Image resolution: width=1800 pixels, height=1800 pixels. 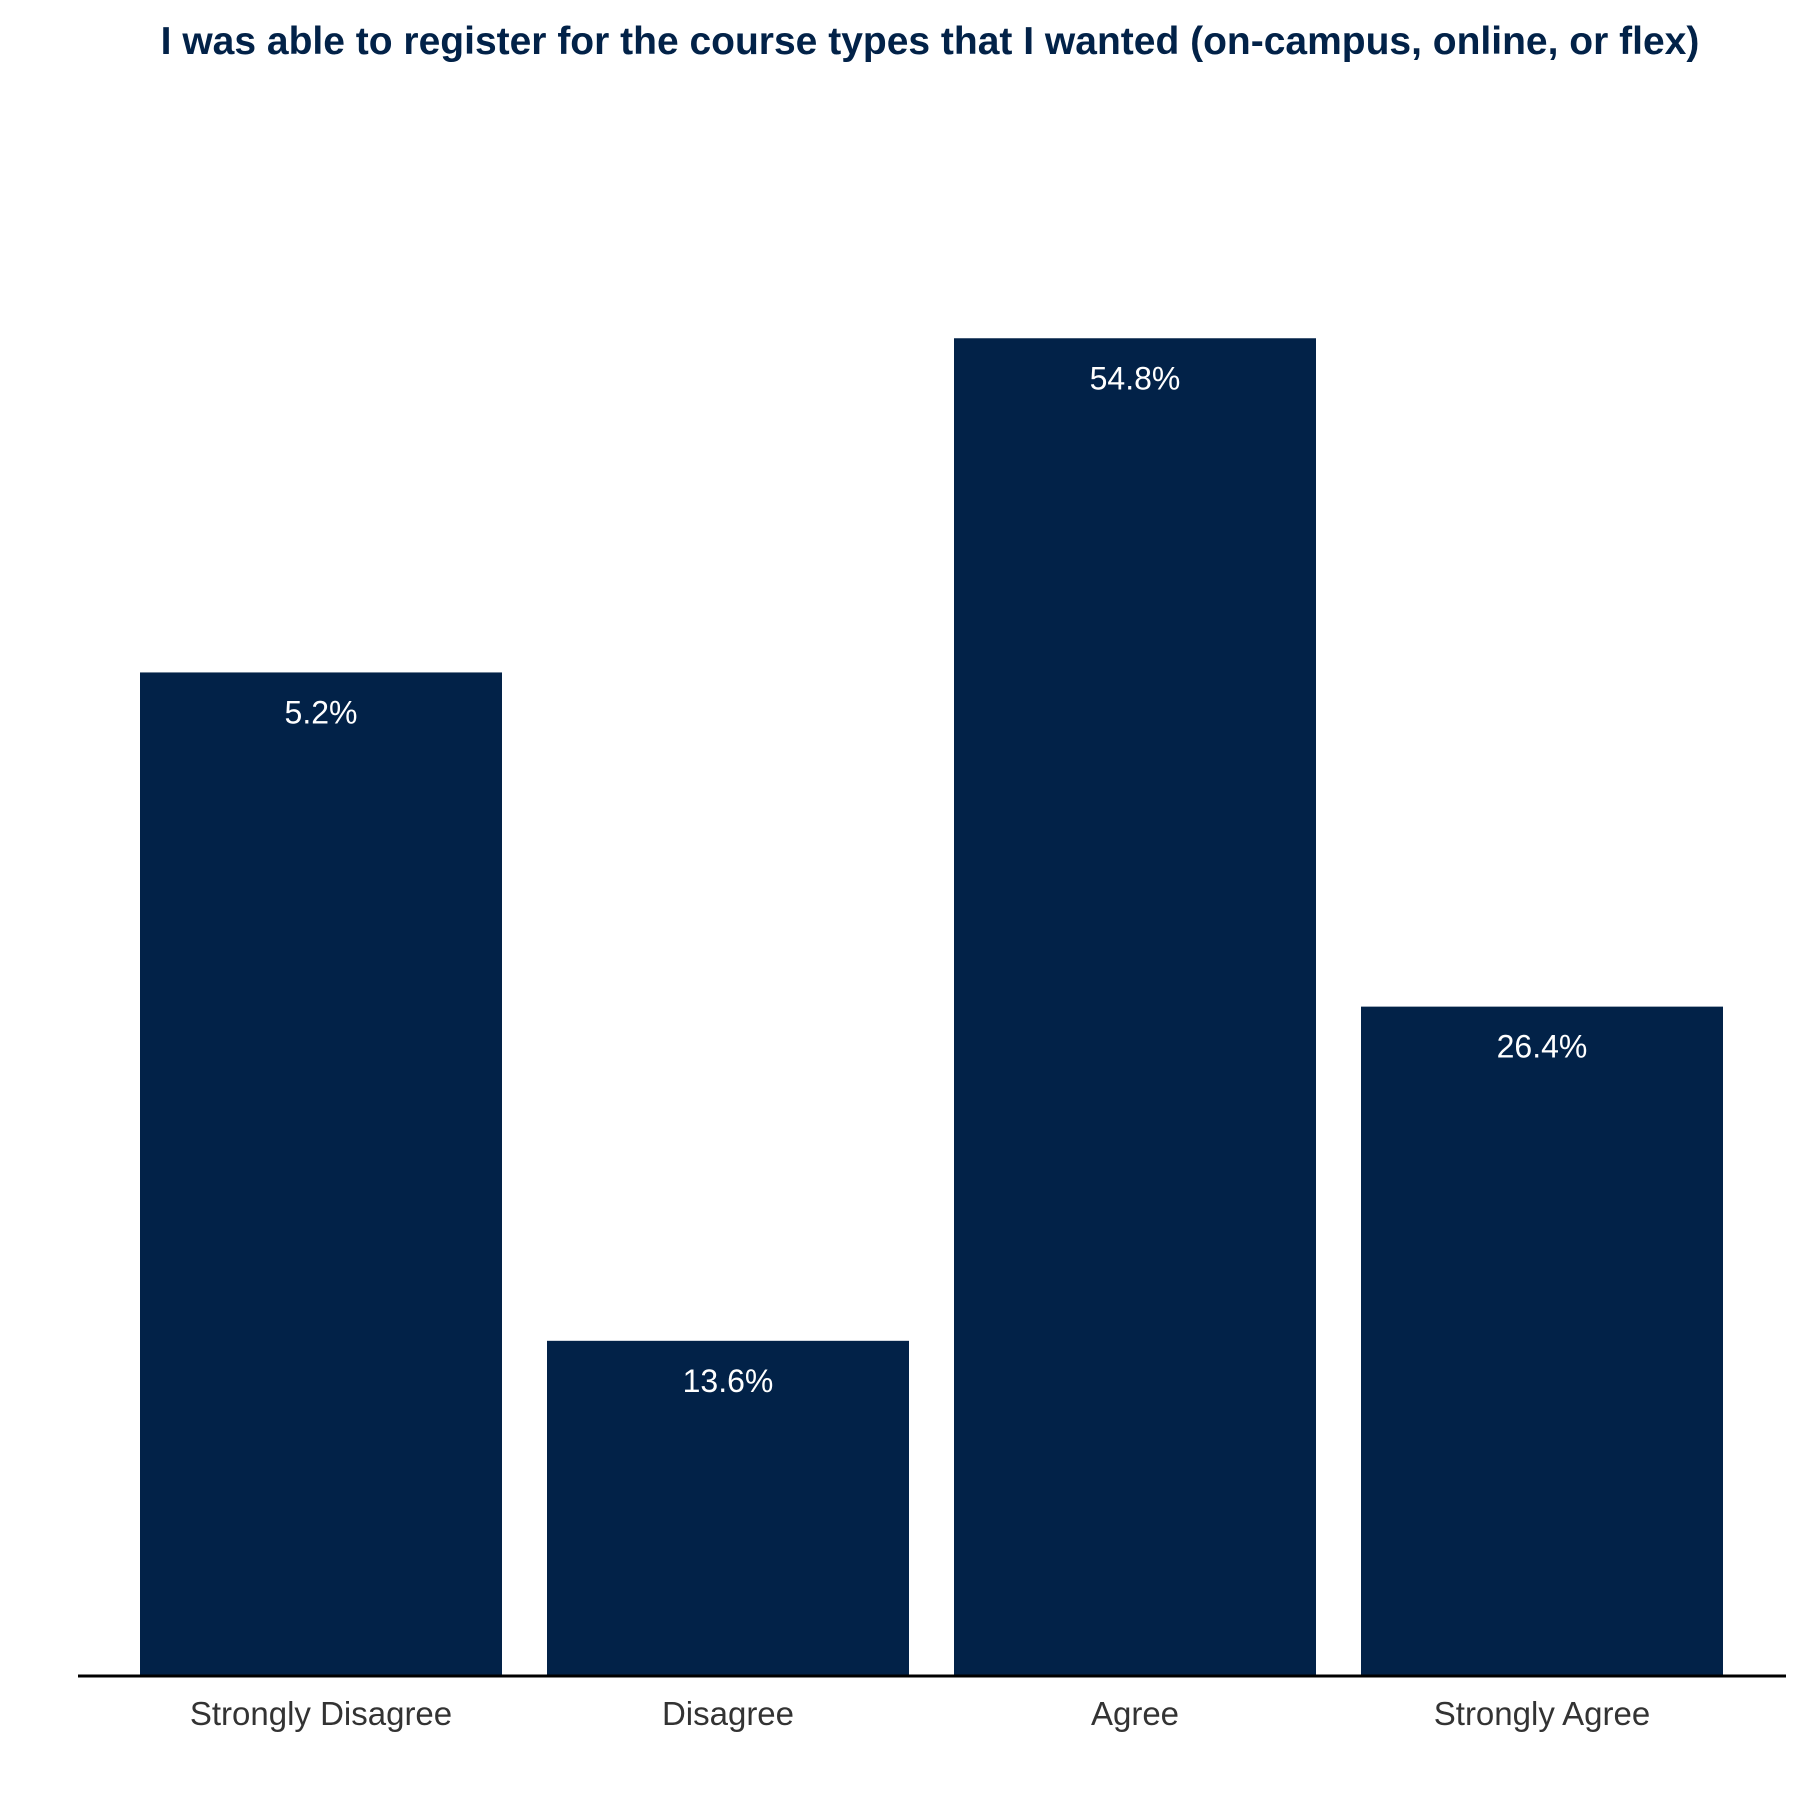 What do you see at coordinates (321, 1713) in the screenshot?
I see `x-tick-label-strongly-disagree: Strongly Disagree` at bounding box center [321, 1713].